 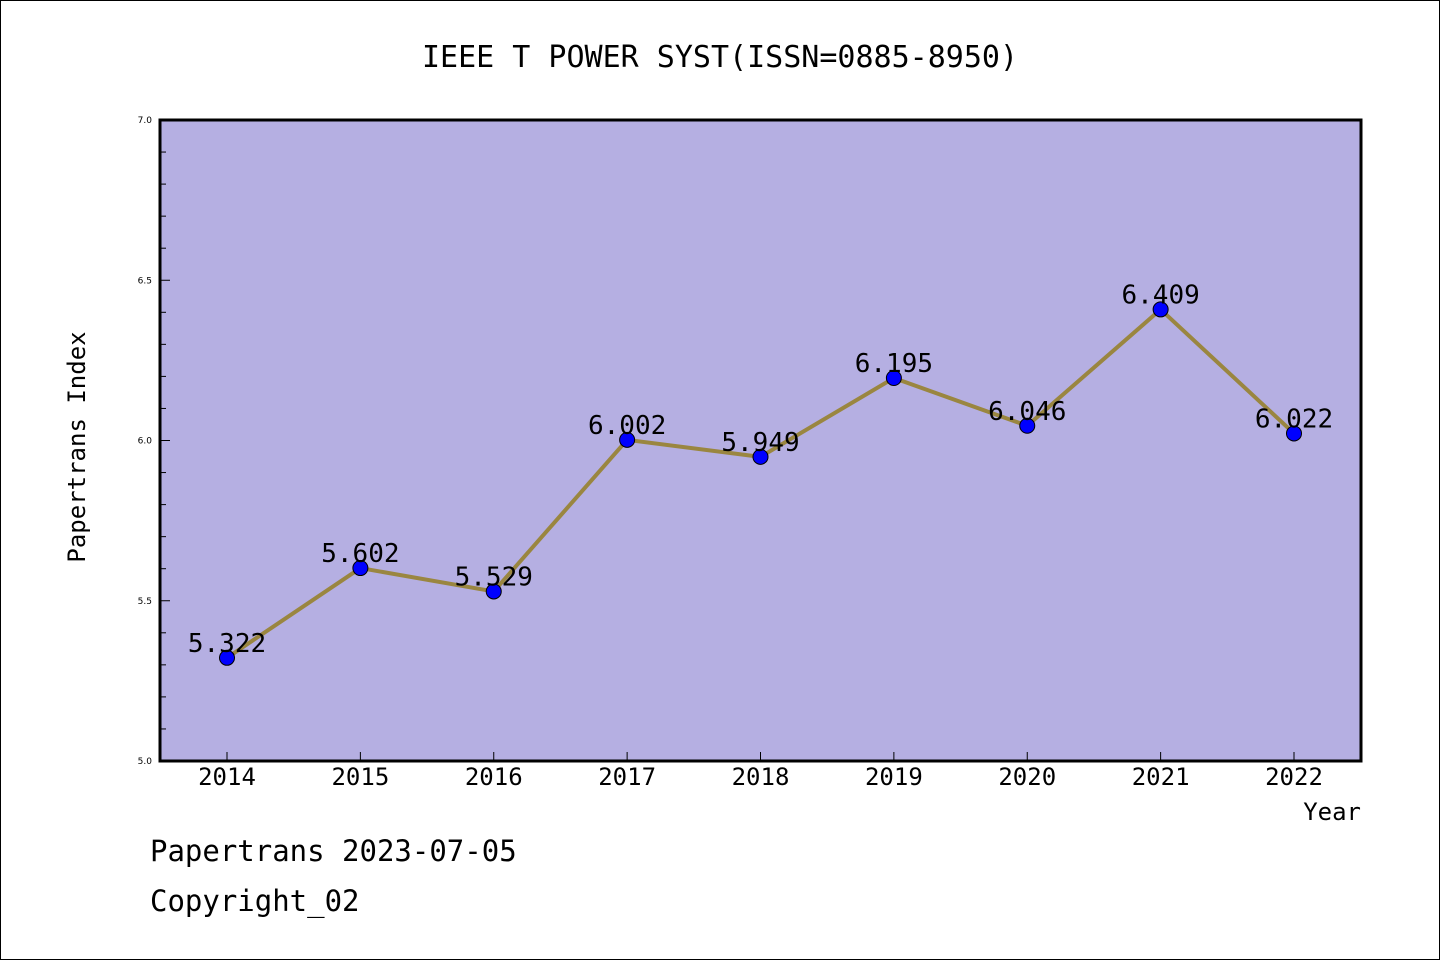 What do you see at coordinates (145, 121) in the screenshot?
I see `y-tick-label: 7.0` at bounding box center [145, 121].